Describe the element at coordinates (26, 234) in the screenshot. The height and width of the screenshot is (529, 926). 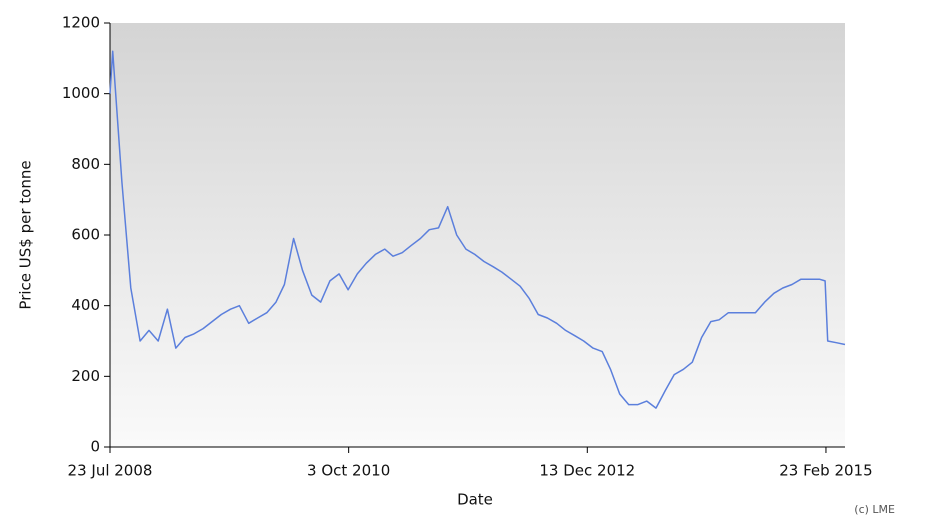
I see `y-axis-label: Price US$ per tonne` at that location.